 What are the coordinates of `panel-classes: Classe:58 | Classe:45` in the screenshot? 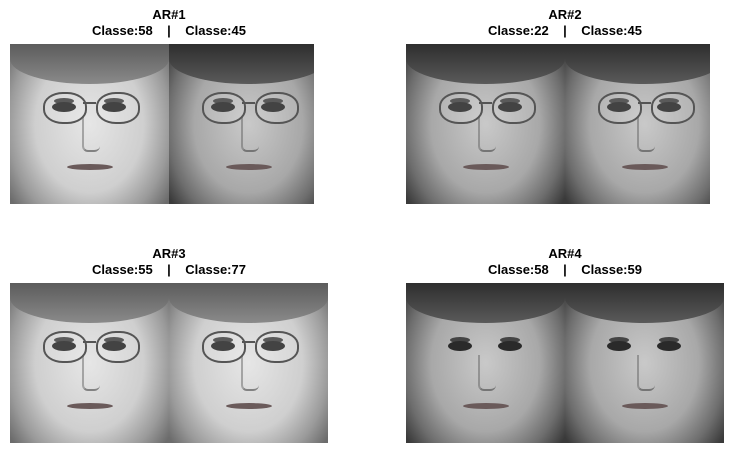 It's located at (169, 30).